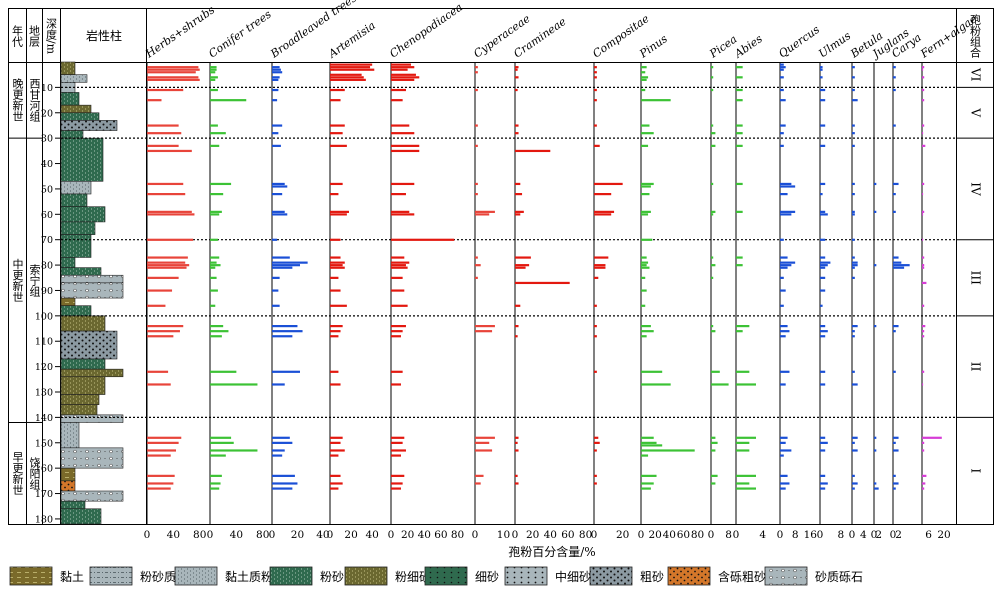 This screenshot has width=1000, height=597. I want to click on depth-tick-label: 90, so click(47, 291).